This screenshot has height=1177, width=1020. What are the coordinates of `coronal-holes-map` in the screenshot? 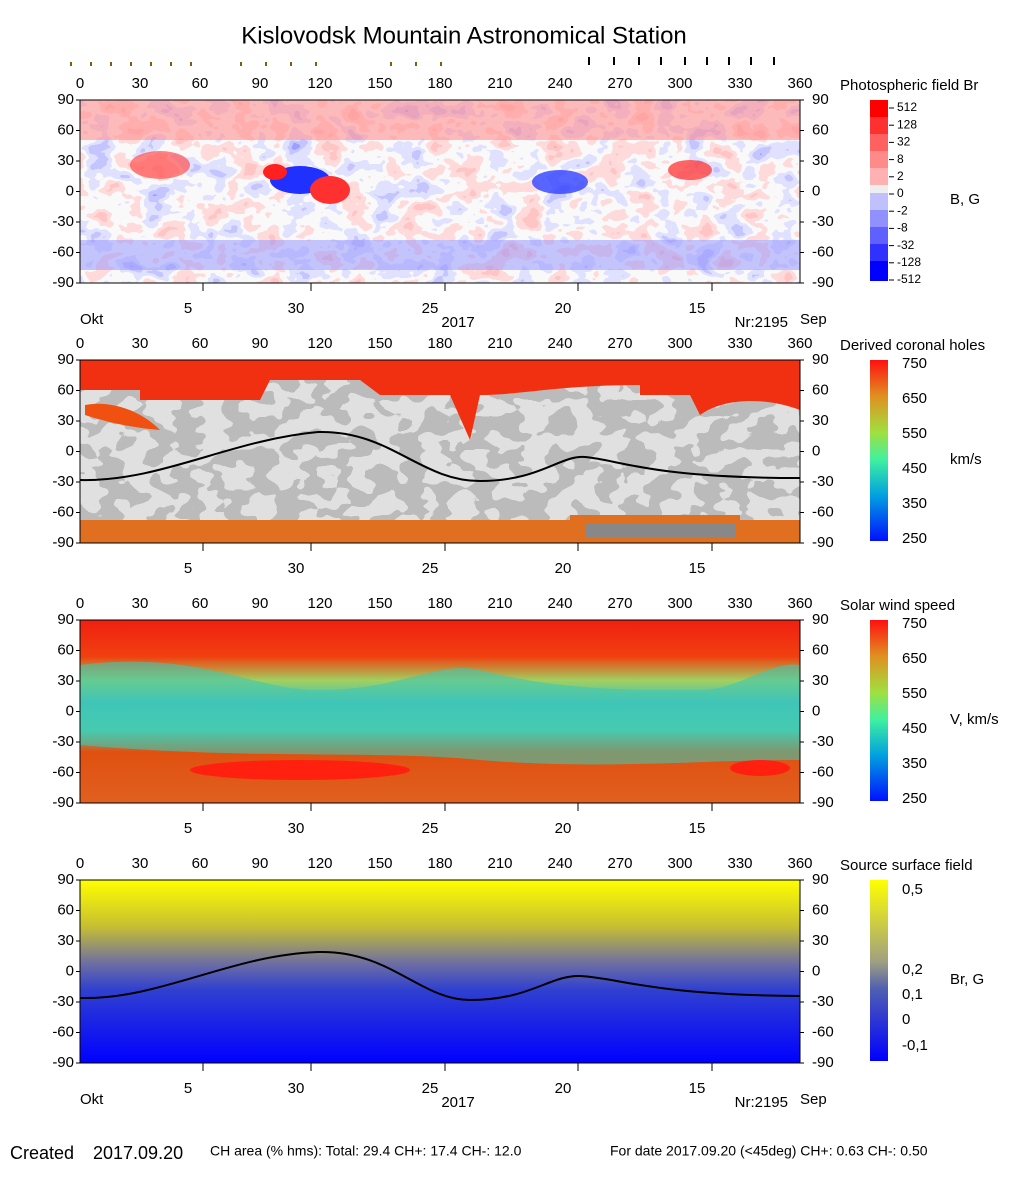 It's located at (440, 451).